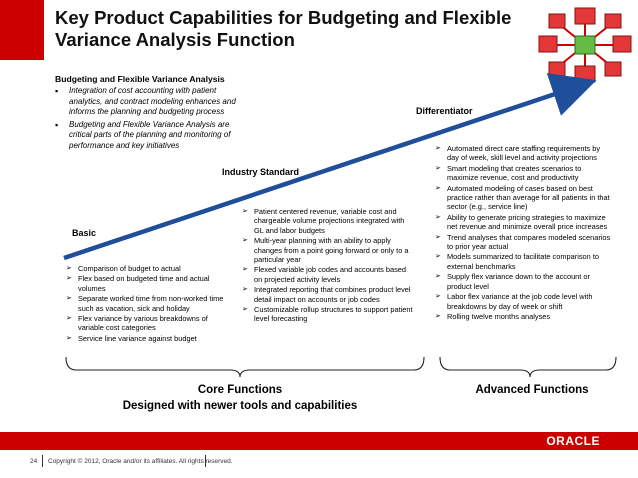  Describe the element at coordinates (240, 390) in the screenshot. I see `core-functions-title: Core Functions` at that location.